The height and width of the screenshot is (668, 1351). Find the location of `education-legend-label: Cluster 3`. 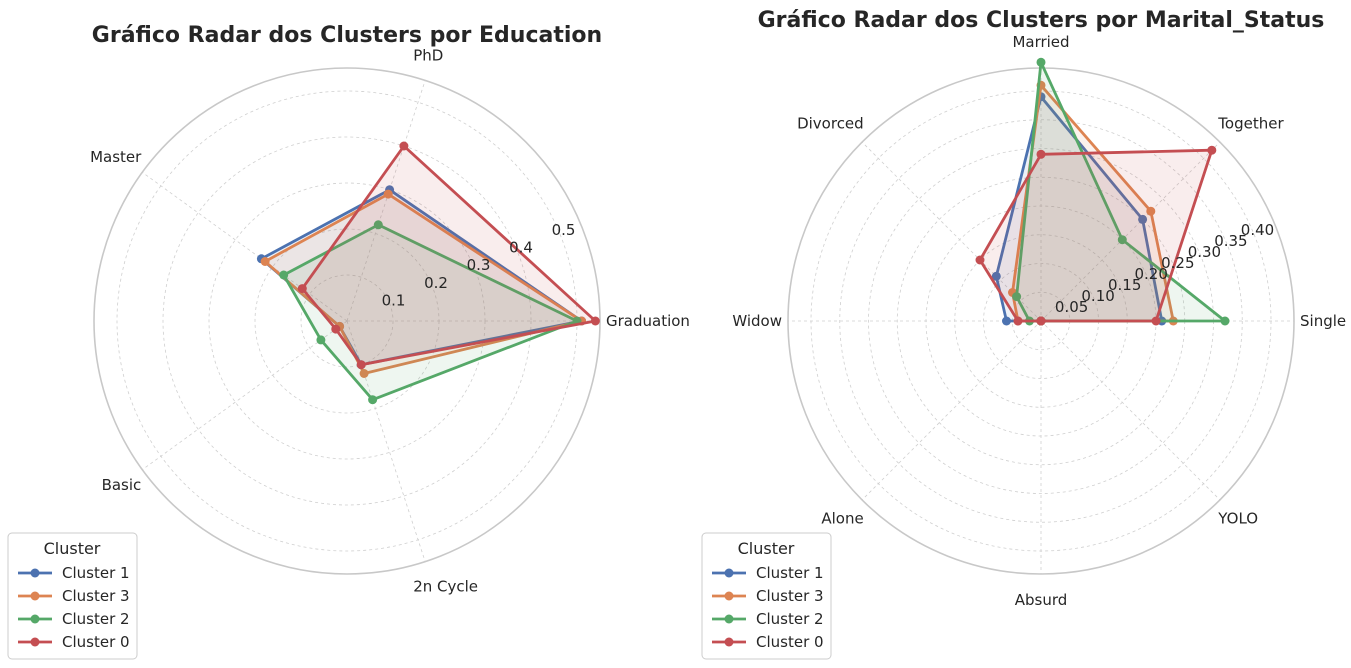

education-legend-label: Cluster 3 is located at coordinates (96, 596).